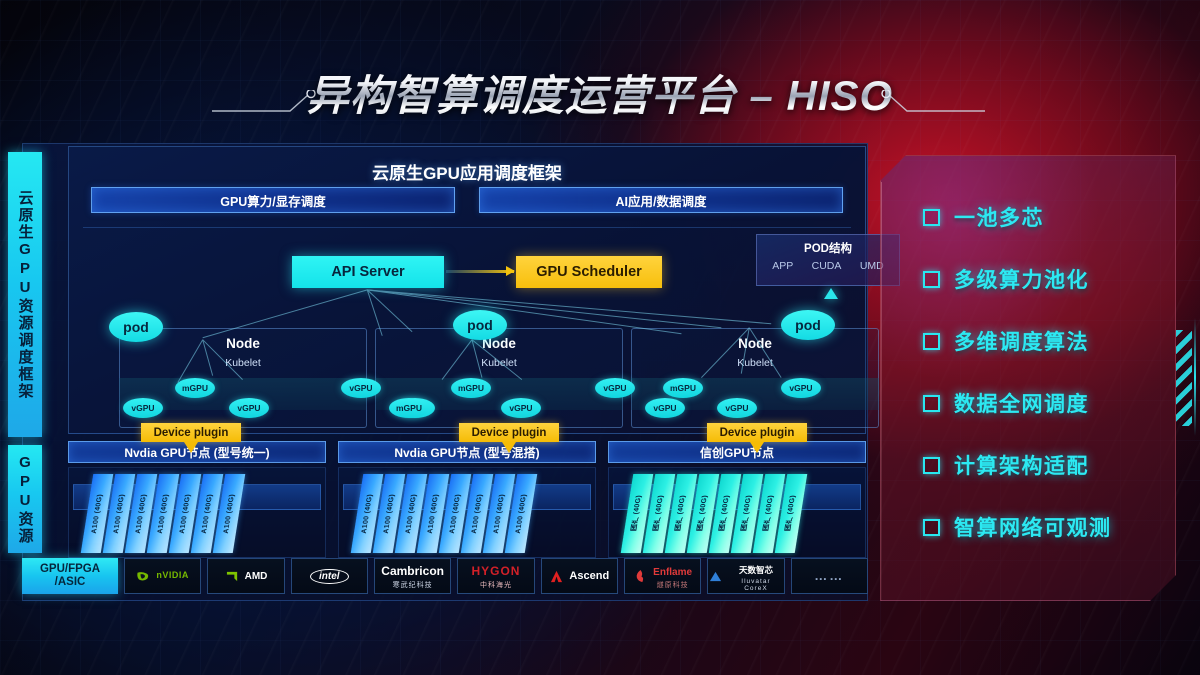 The width and height of the screenshot is (1200, 675). I want to click on gpu-ellipse-1-vgpu-a: vGPU, so click(143, 408).